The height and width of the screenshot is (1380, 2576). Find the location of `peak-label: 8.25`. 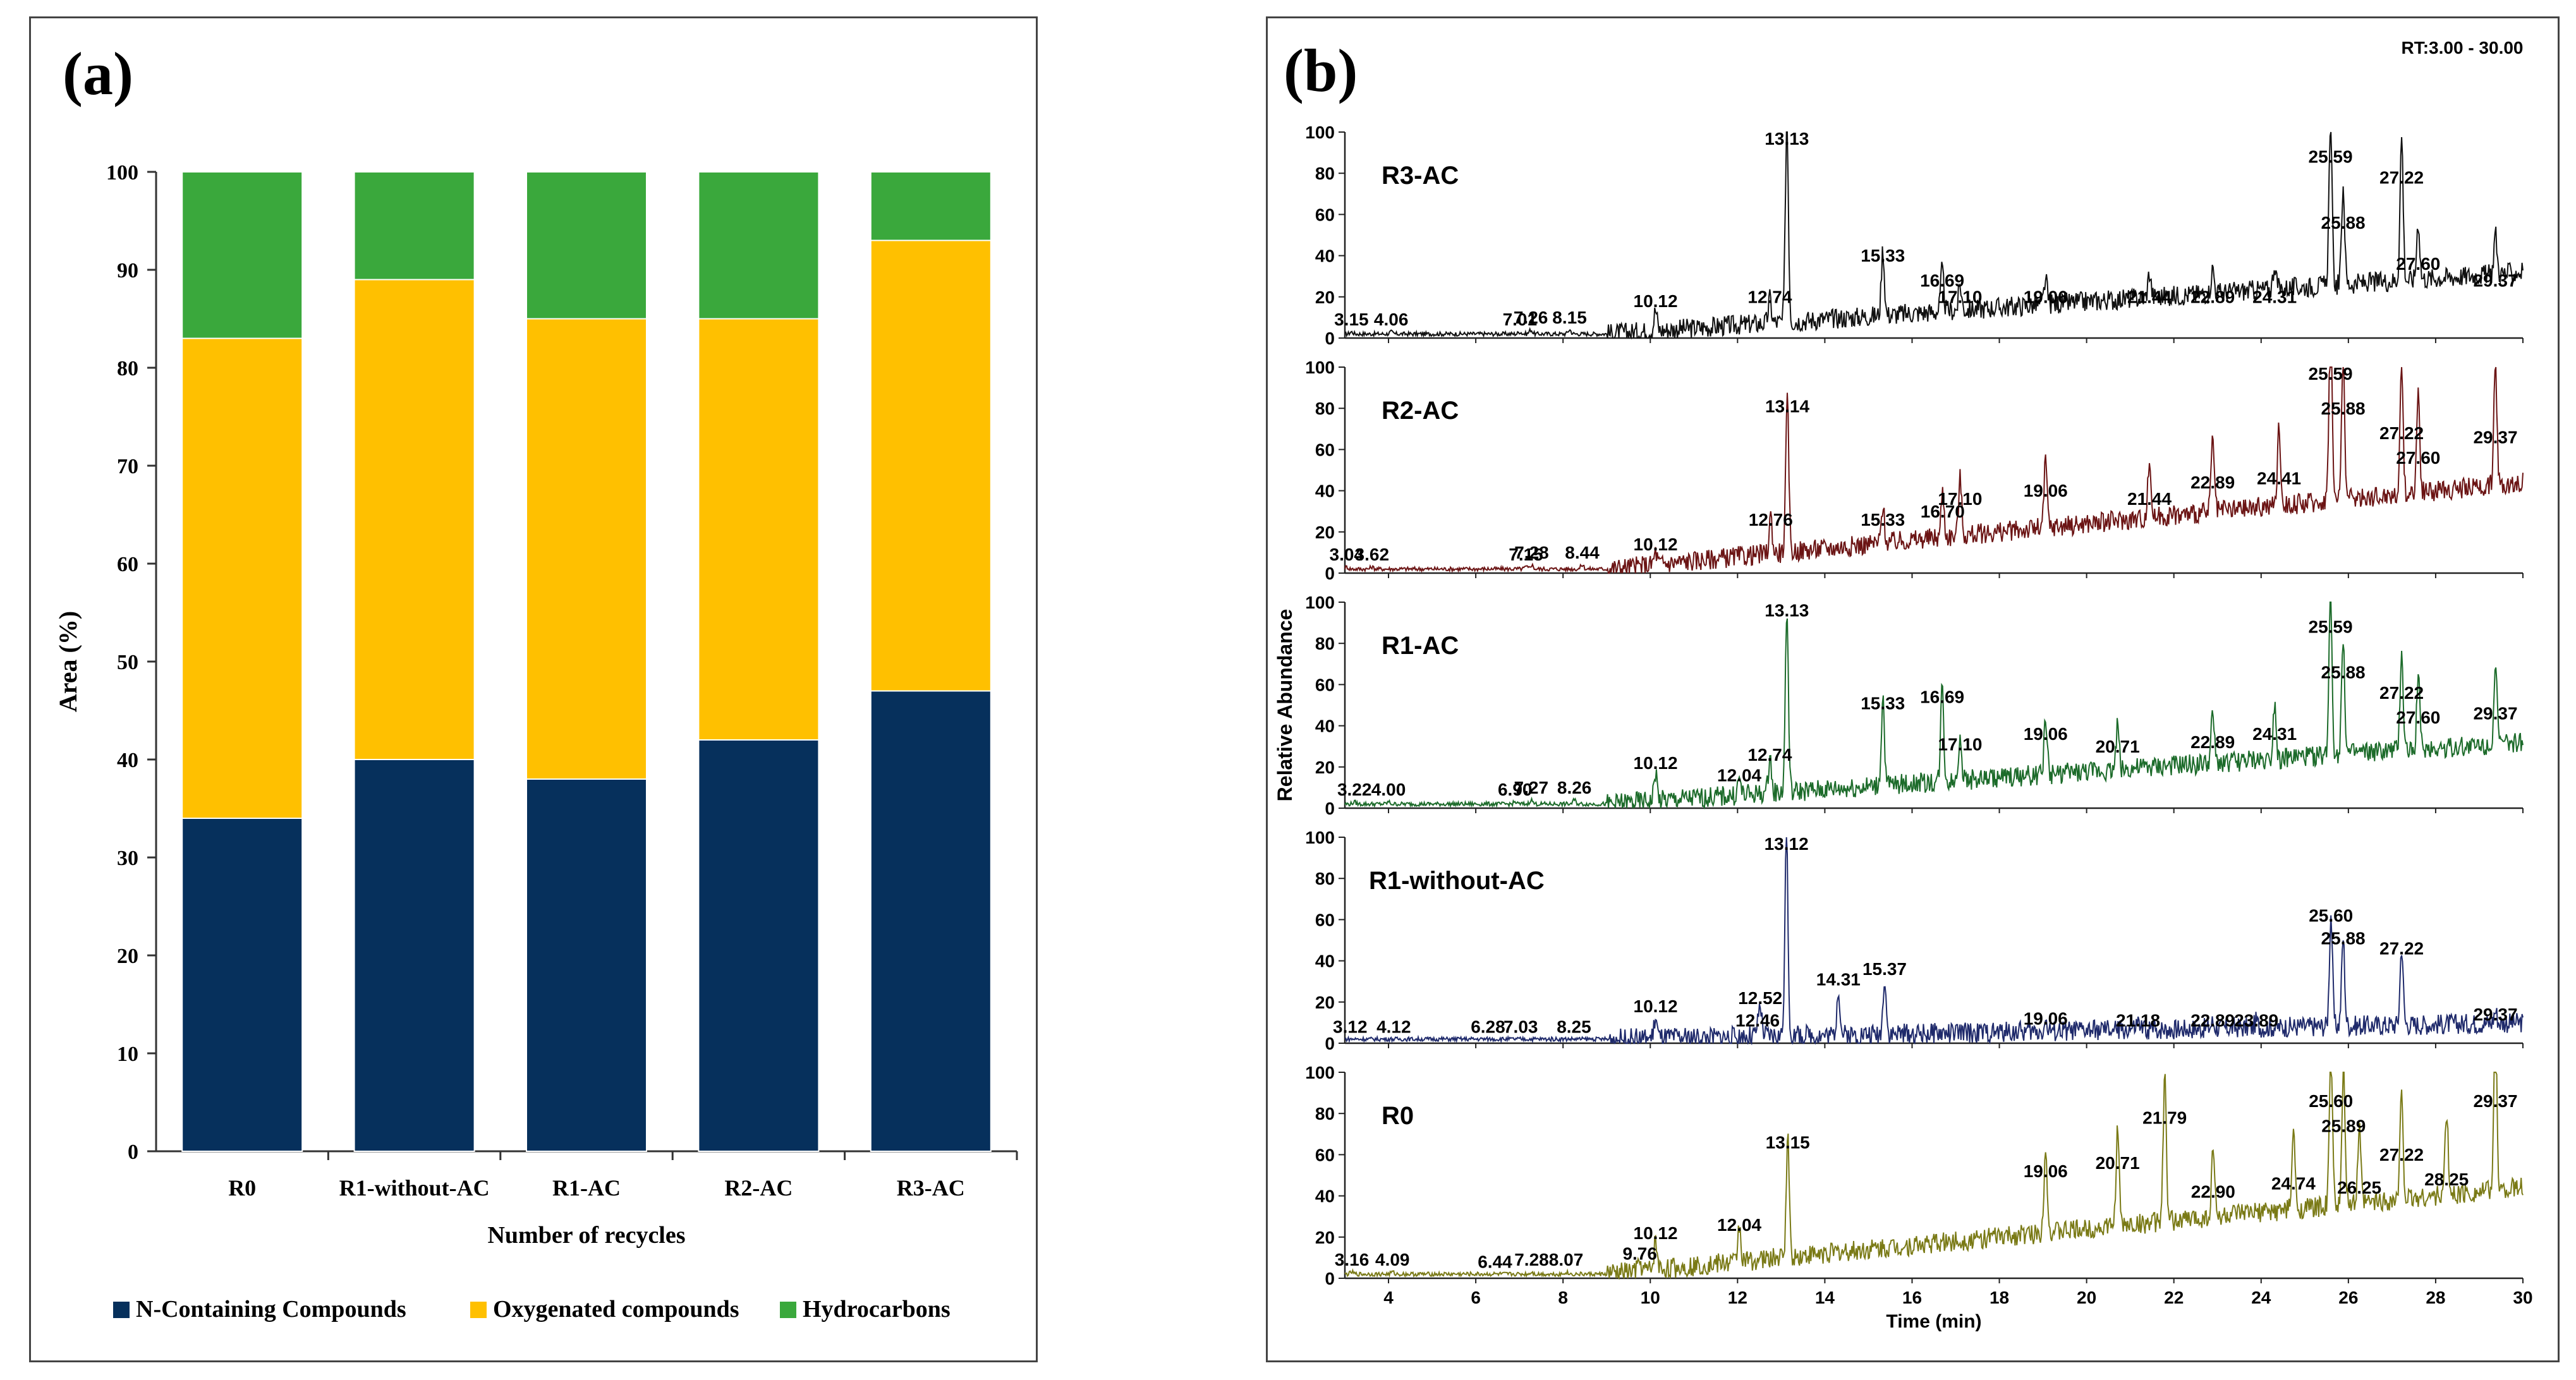

peak-label: 8.25 is located at coordinates (1574, 1026).